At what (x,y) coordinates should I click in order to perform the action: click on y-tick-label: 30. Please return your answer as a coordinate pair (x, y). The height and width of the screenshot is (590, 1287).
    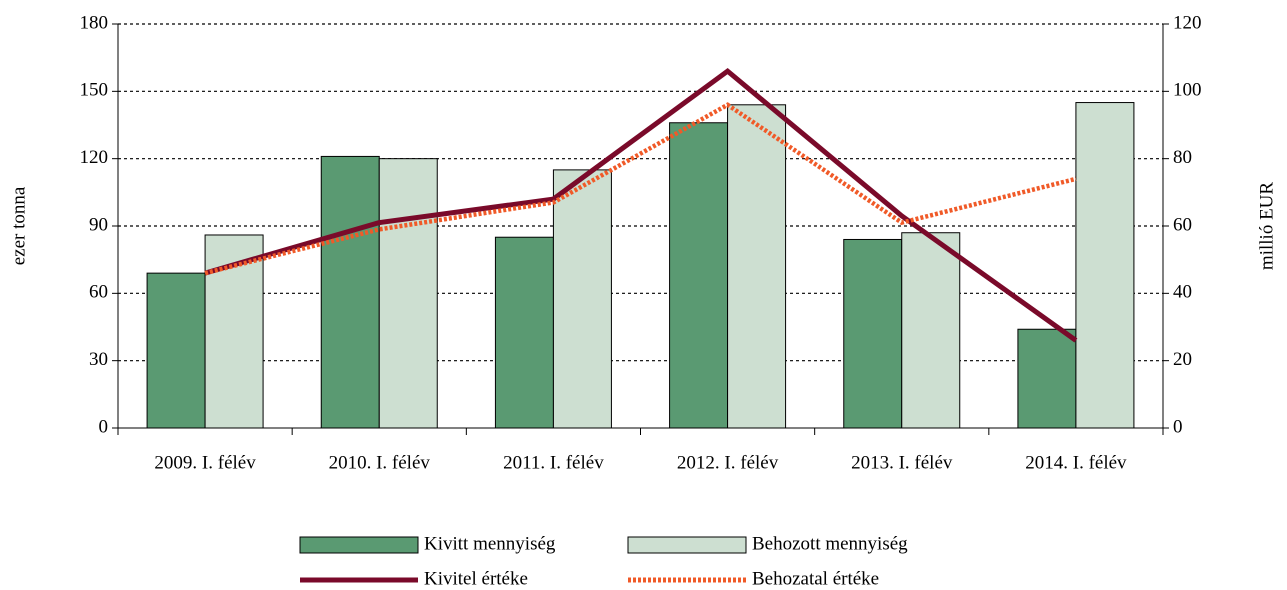
    Looking at the image, I should click on (98, 359).